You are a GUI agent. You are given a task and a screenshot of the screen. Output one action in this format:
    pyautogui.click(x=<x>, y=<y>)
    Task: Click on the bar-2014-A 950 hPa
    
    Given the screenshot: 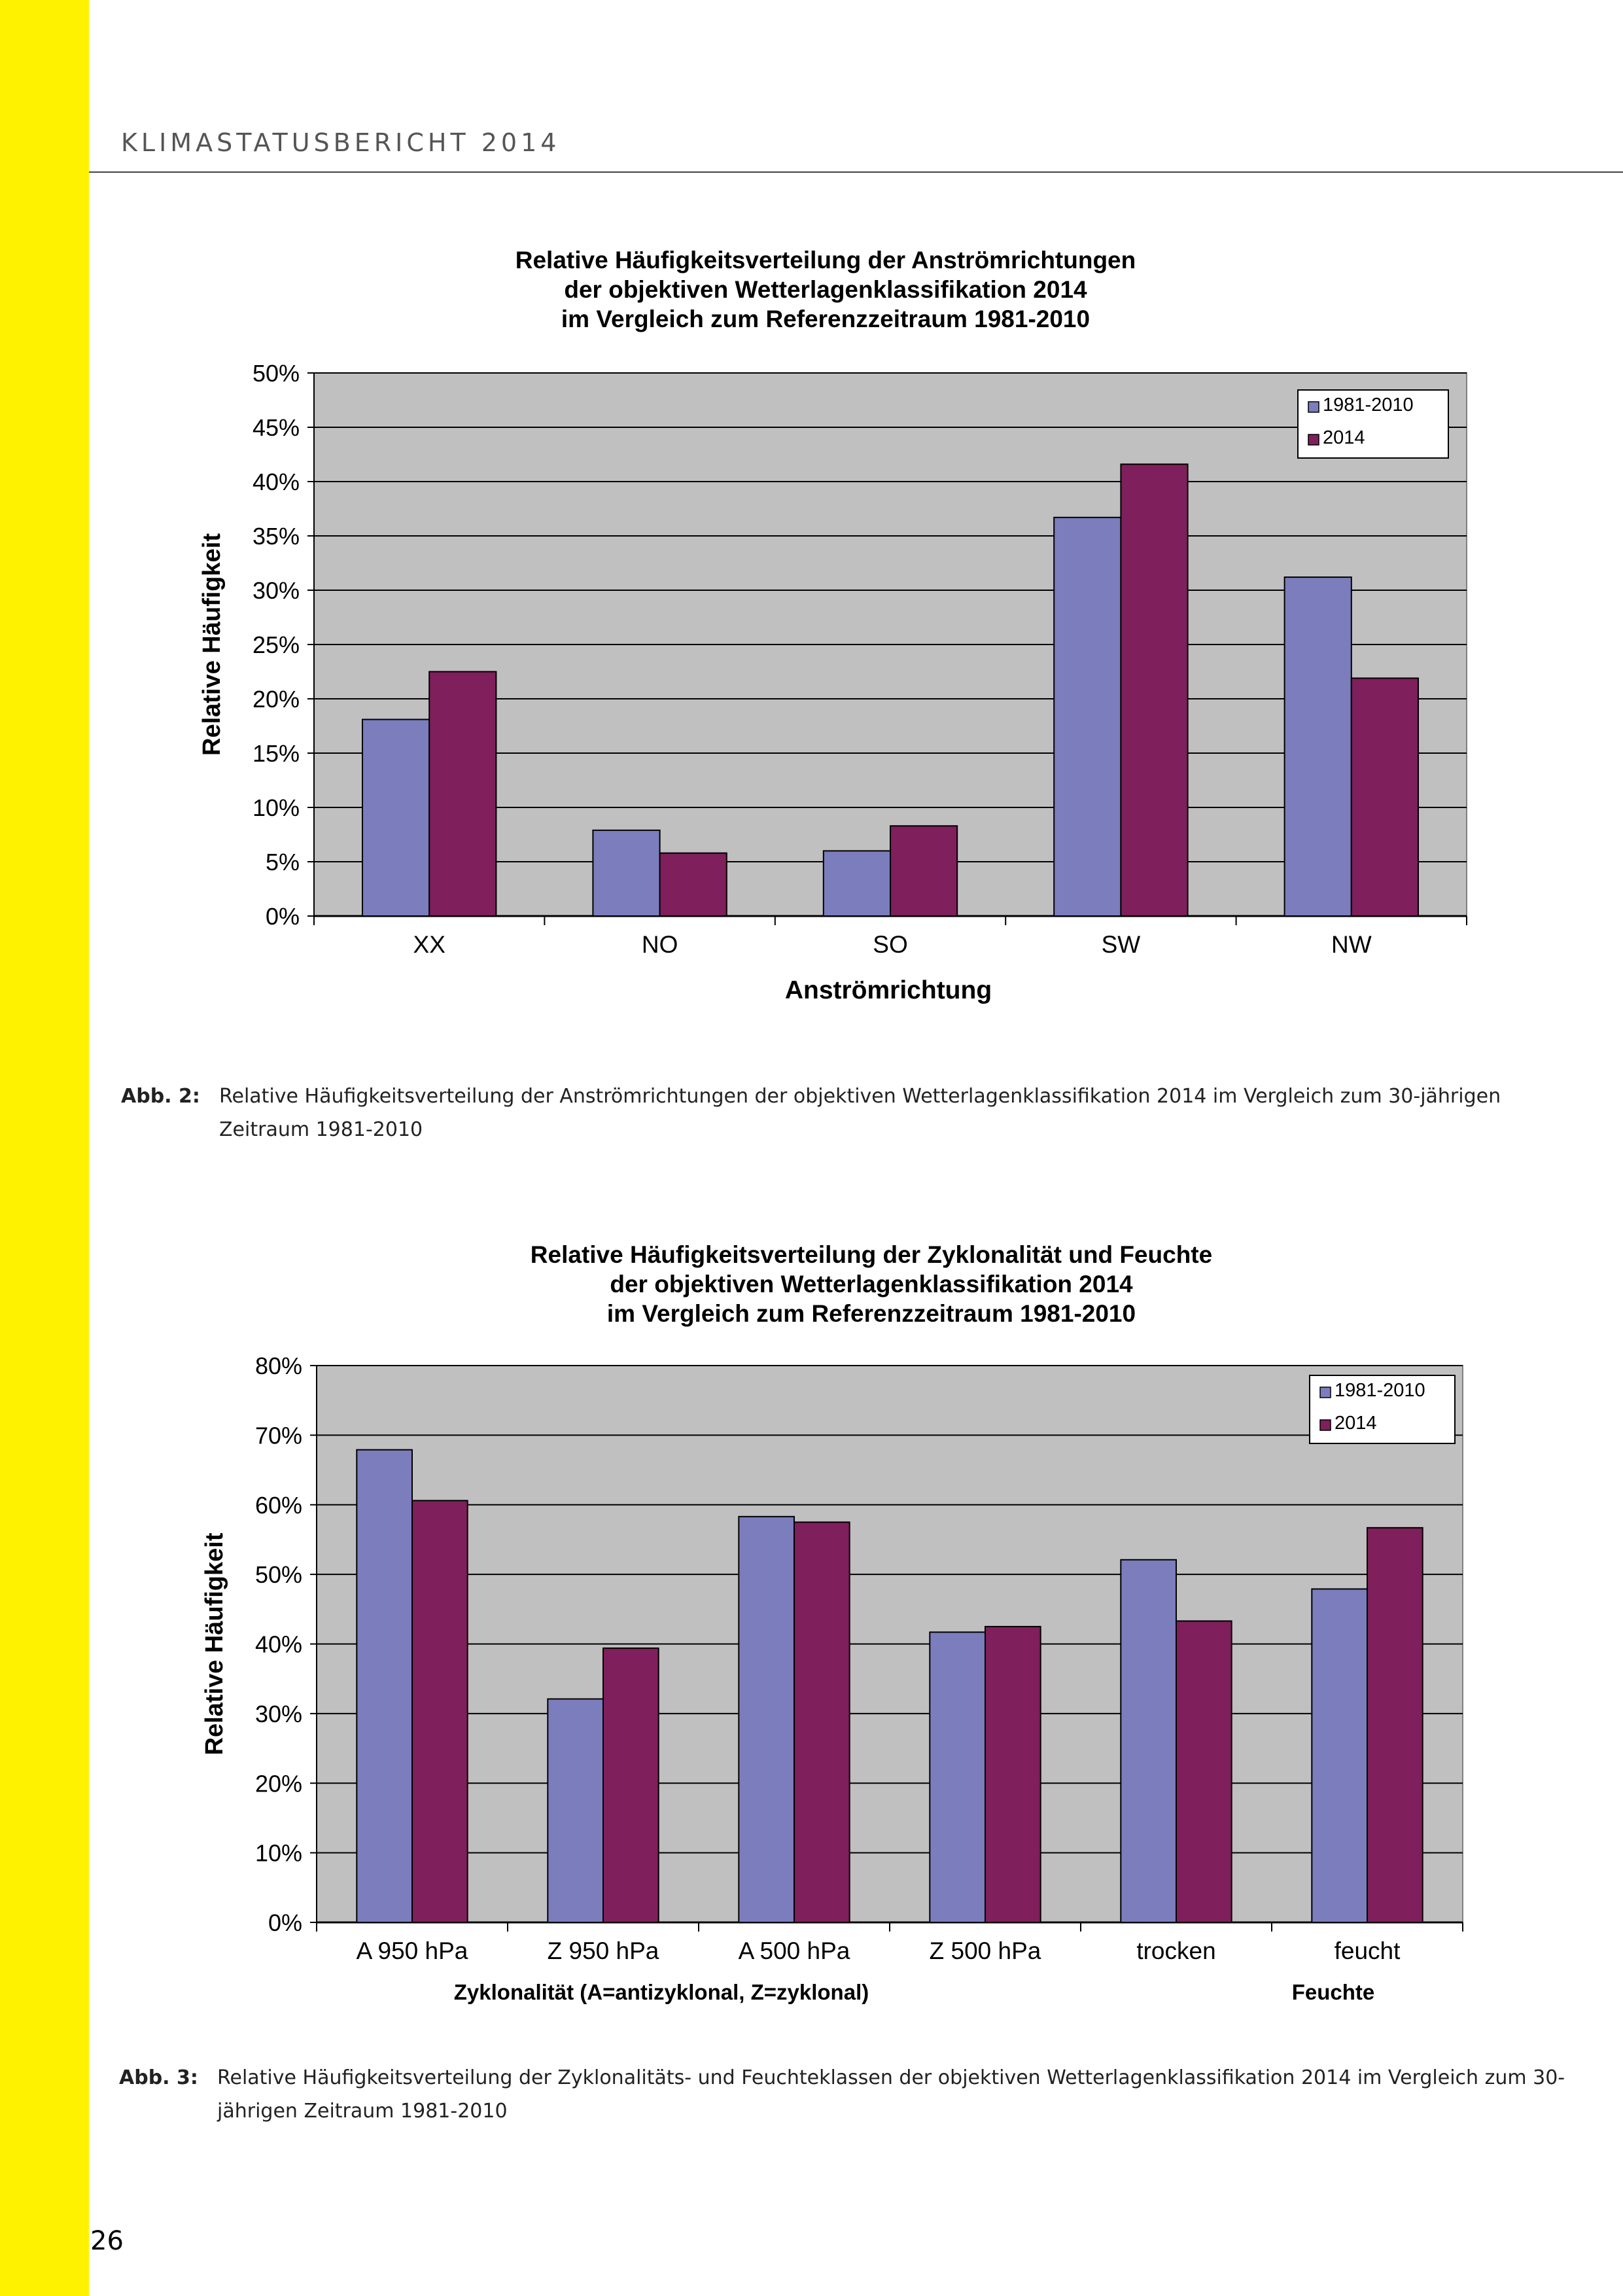 What is the action you would take?
    pyautogui.click(x=440, y=1711)
    